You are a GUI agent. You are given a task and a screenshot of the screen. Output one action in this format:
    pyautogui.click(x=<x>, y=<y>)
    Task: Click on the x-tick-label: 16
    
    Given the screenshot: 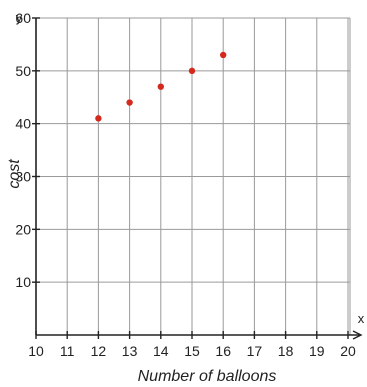 What is the action you would take?
    pyautogui.click(x=223, y=351)
    